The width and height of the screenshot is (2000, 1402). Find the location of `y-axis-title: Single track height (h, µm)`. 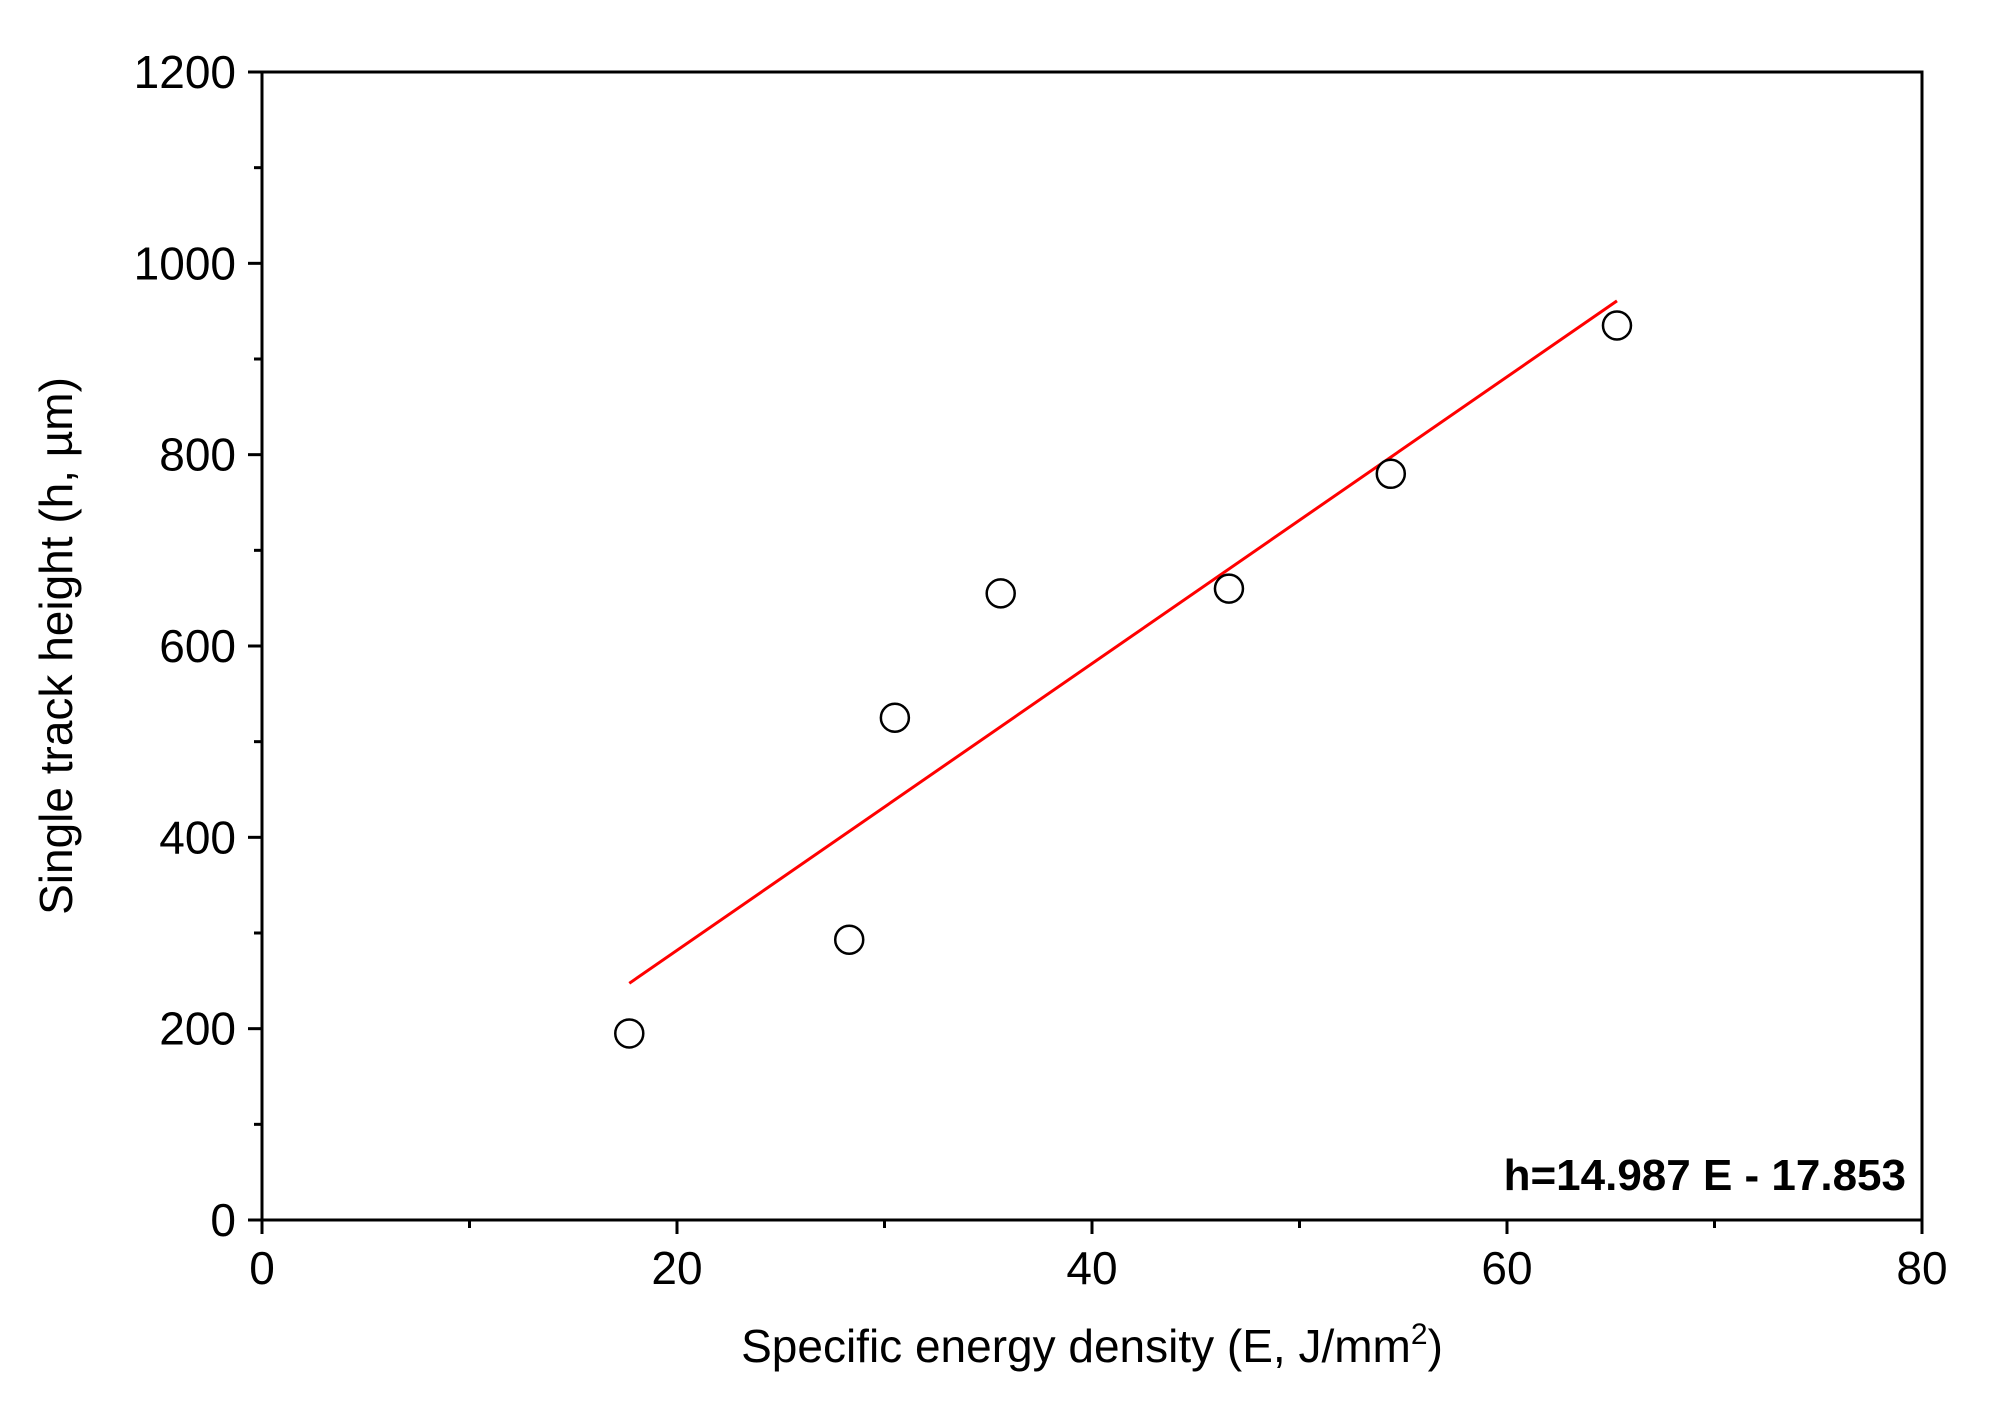

y-axis-title: Single track height (h, µm) is located at coordinates (56, 646).